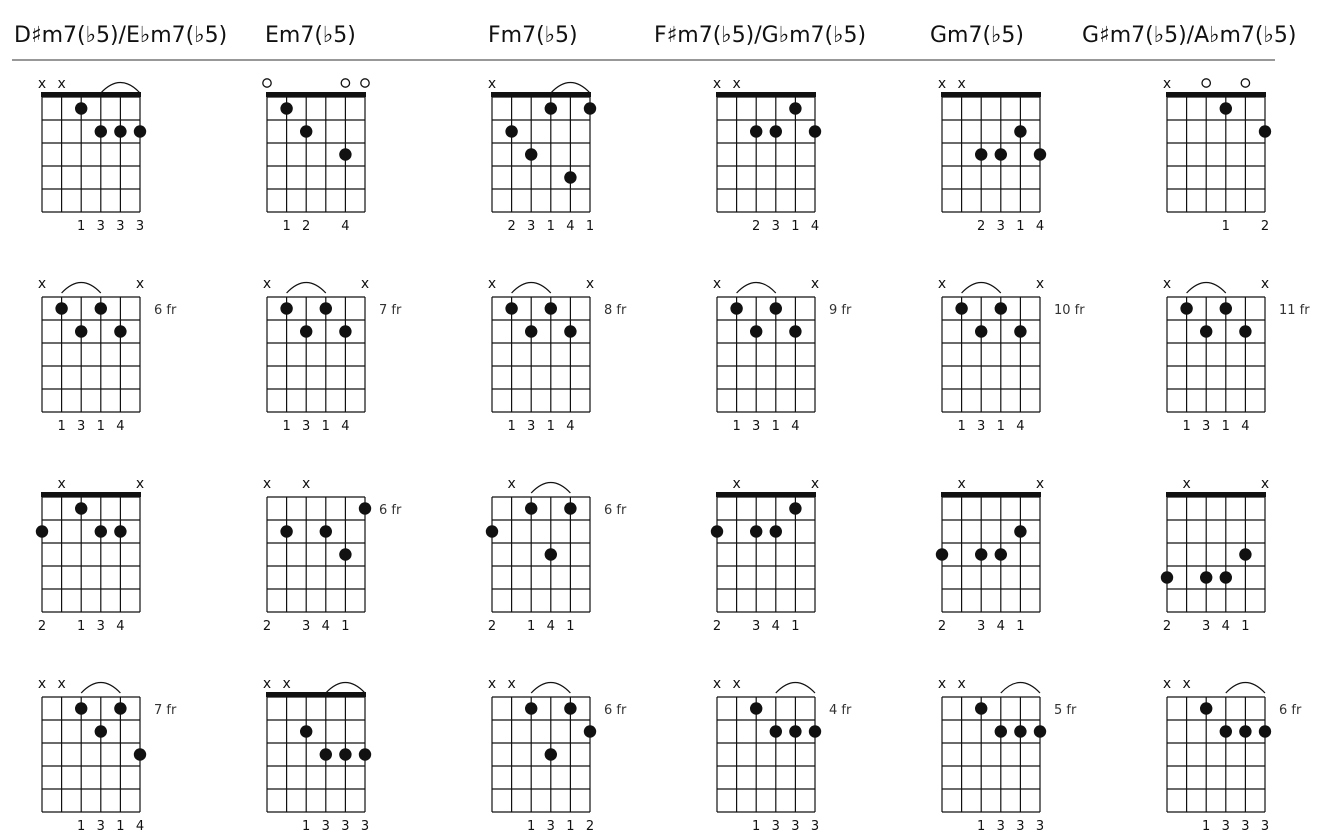  I want to click on chord-diagram: 6 frx x1 3 1 4, so click(107, 355).